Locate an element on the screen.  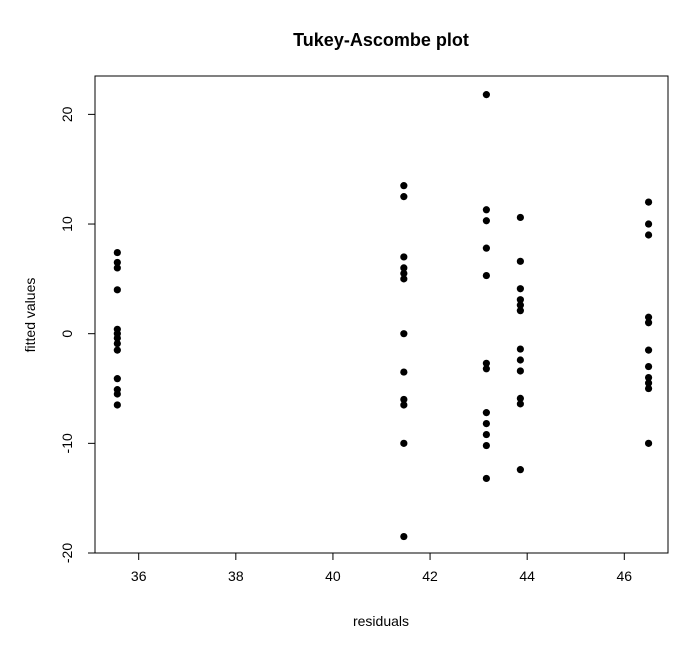
y-tick-label: 10 is located at coordinates (67, 224).